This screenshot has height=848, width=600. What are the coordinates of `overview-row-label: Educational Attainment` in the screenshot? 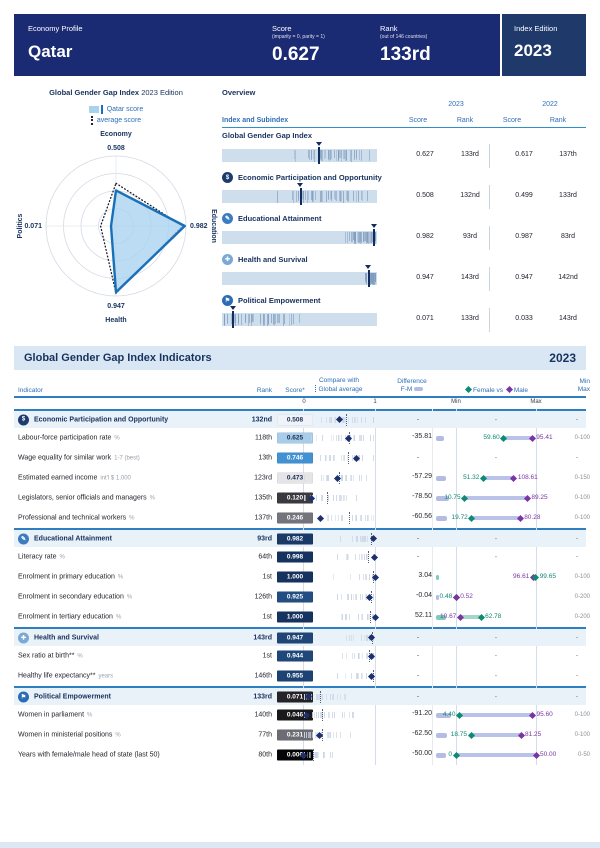 It's located at (280, 218).